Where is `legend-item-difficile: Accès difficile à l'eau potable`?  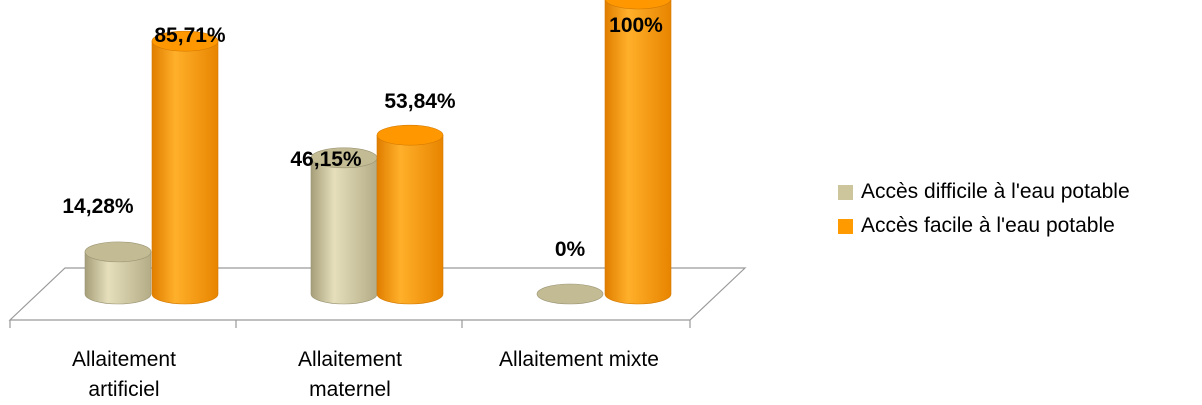 legend-item-difficile: Accès difficile à l'eau potable is located at coordinates (984, 192).